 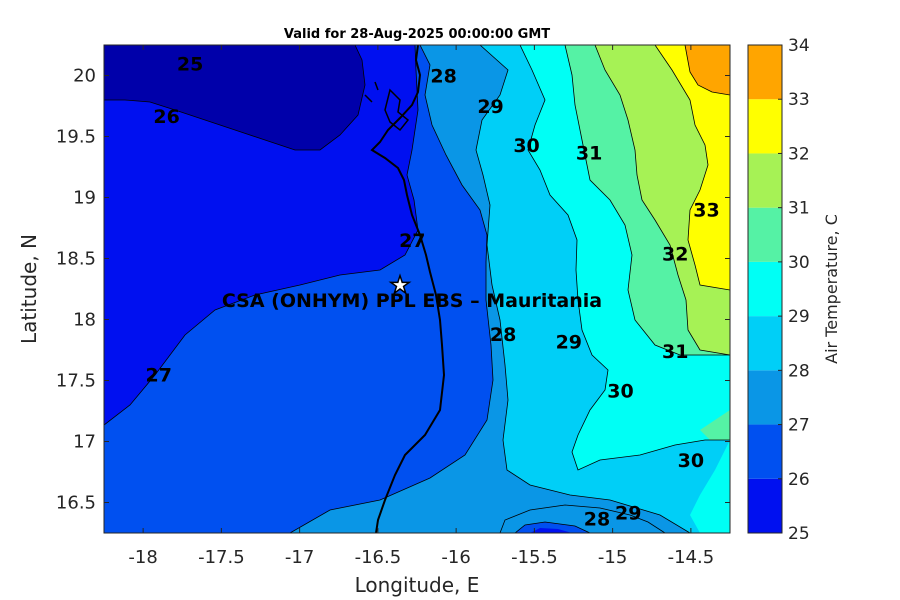 What do you see at coordinates (299, 557) in the screenshot?
I see `x-tick-label: -17` at bounding box center [299, 557].